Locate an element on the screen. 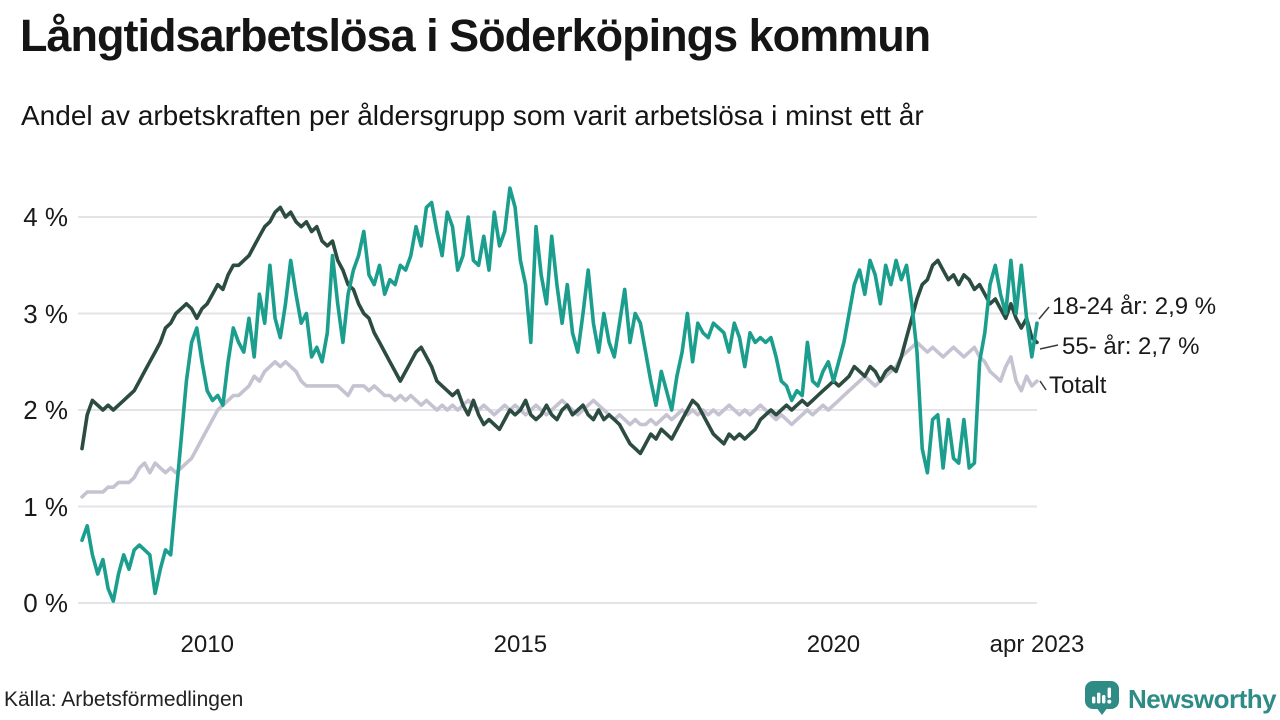 Image resolution: width=1280 pixels, height=720 pixels. end-label-18-24: 18-24 år: 2,9 % is located at coordinates (1134, 306).